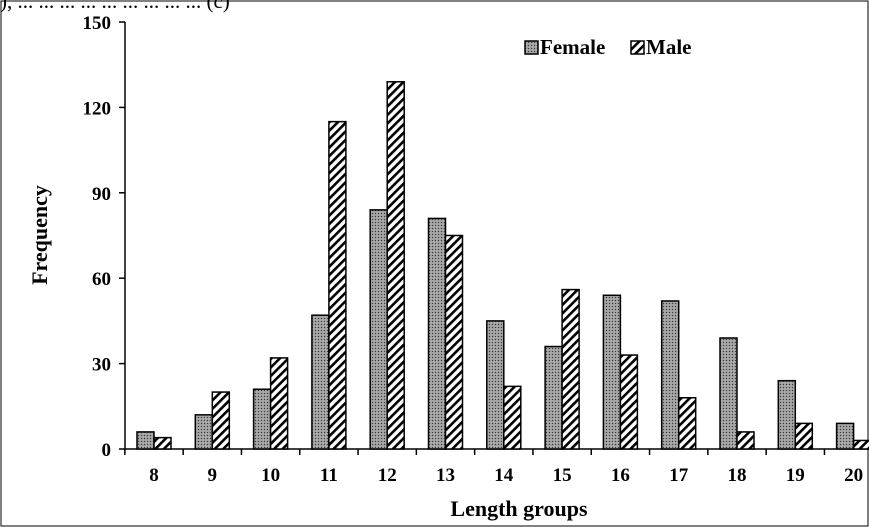 This screenshot has height=527, width=869. I want to click on legend: Female Male, so click(607, 47).